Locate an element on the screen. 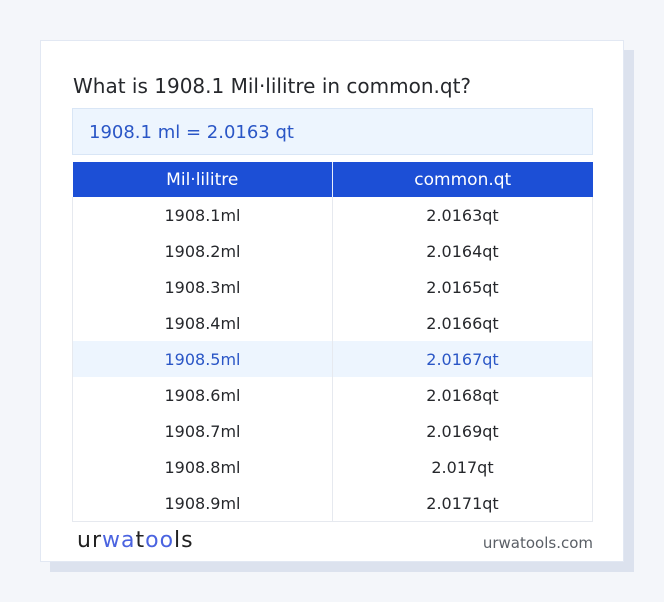 The width and height of the screenshot is (664, 602). result-text: 1908.1 ml = 2.0163 qt is located at coordinates (191, 132).